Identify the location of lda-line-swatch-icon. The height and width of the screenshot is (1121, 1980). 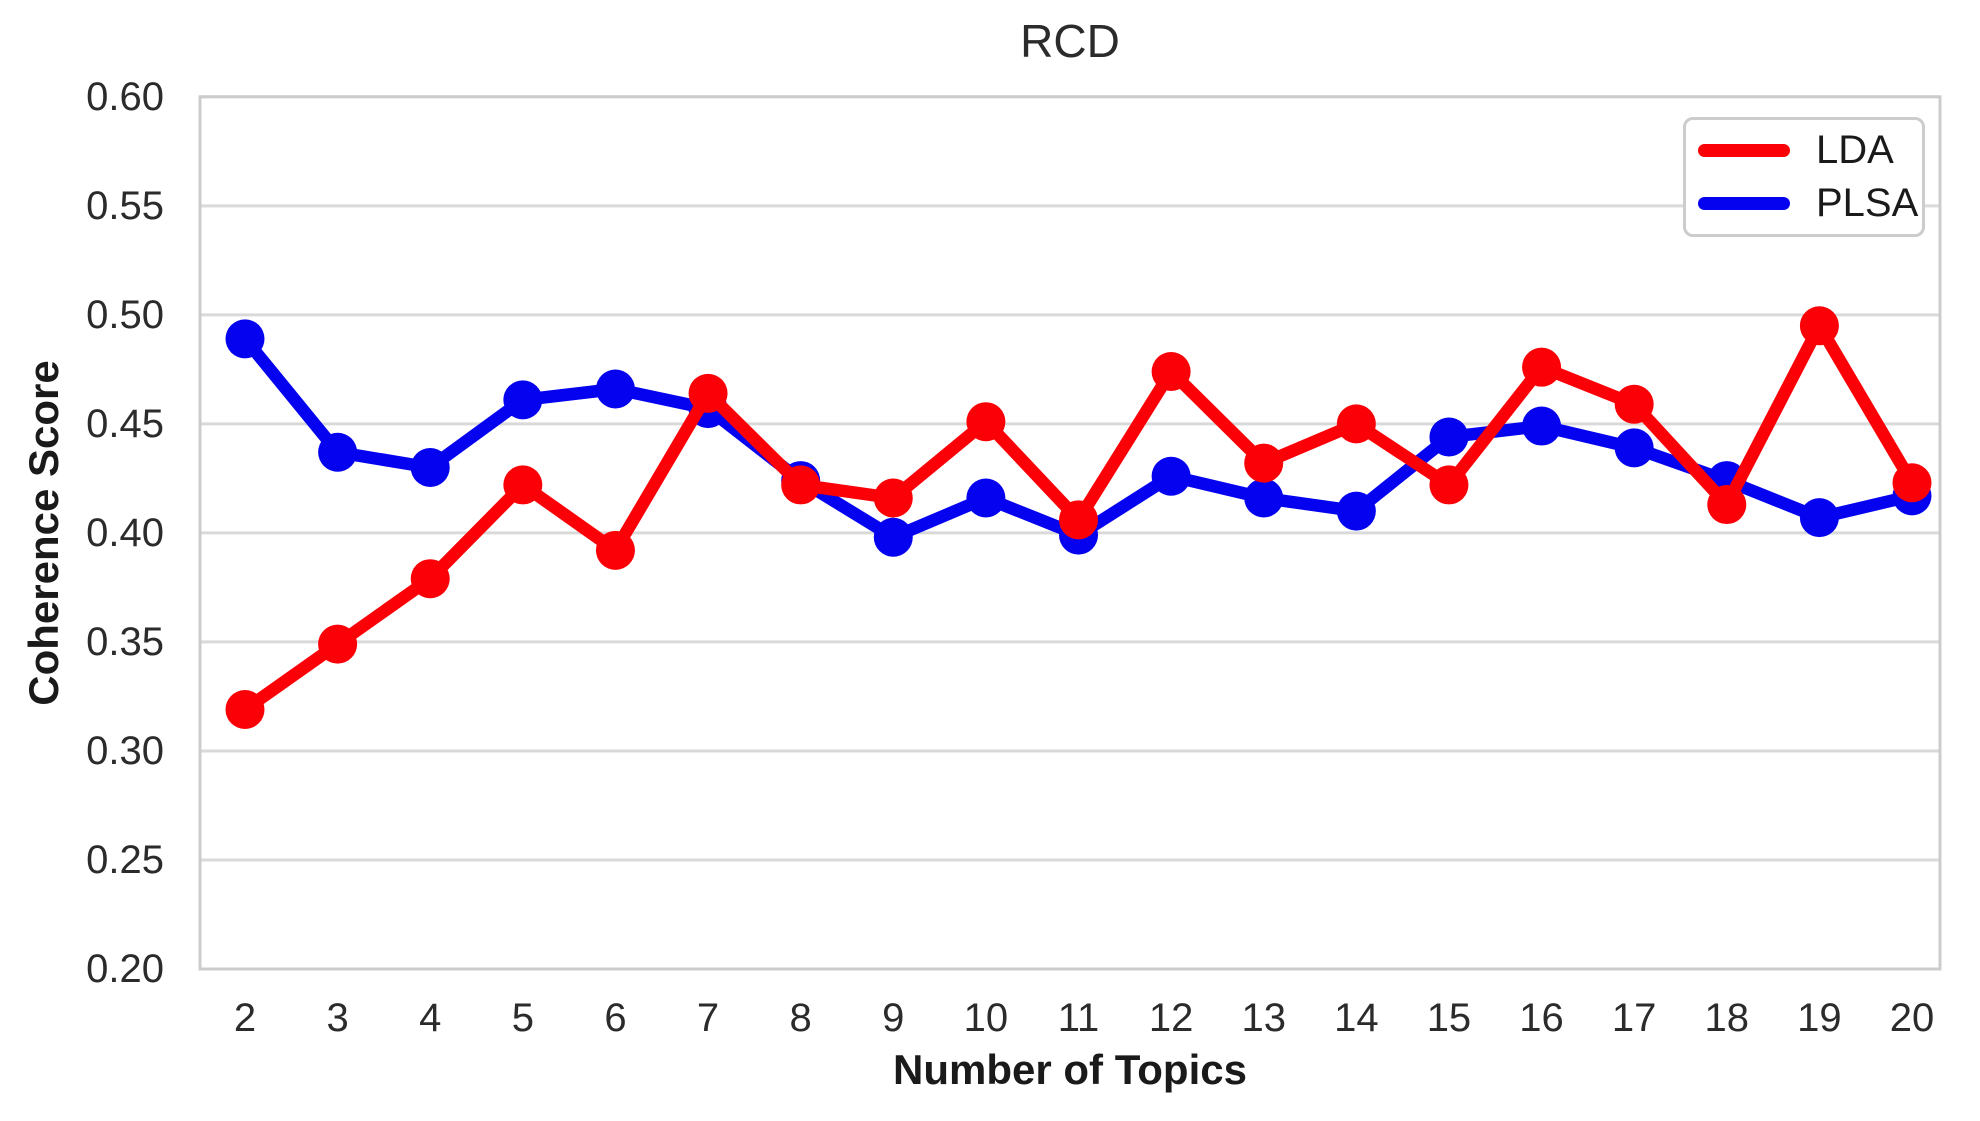
(1744, 150).